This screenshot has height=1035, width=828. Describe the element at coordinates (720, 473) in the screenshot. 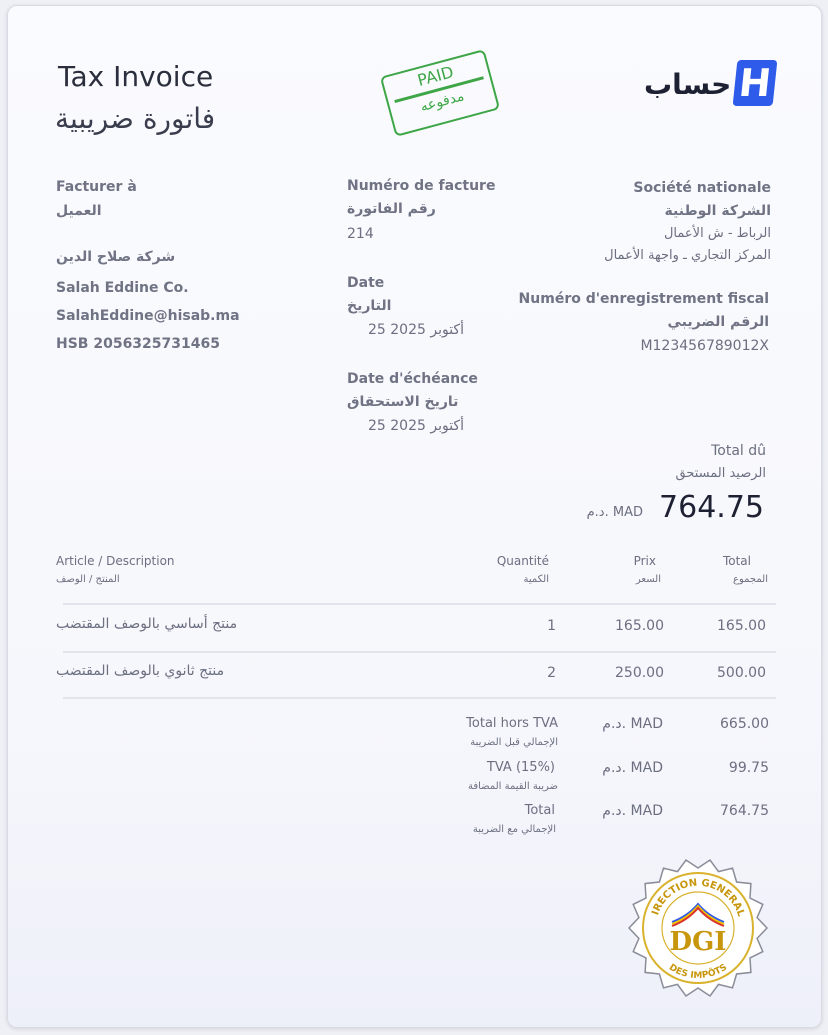

I see `total-due-label-ar: الرصيد المستحق` at that location.